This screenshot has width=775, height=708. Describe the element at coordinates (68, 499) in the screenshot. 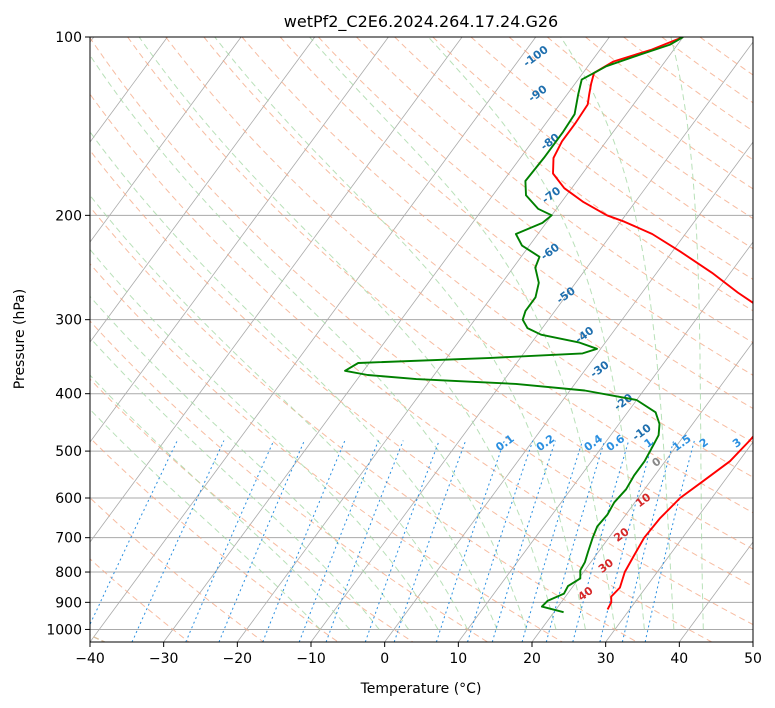

I see `y-tick-label: 600` at that location.